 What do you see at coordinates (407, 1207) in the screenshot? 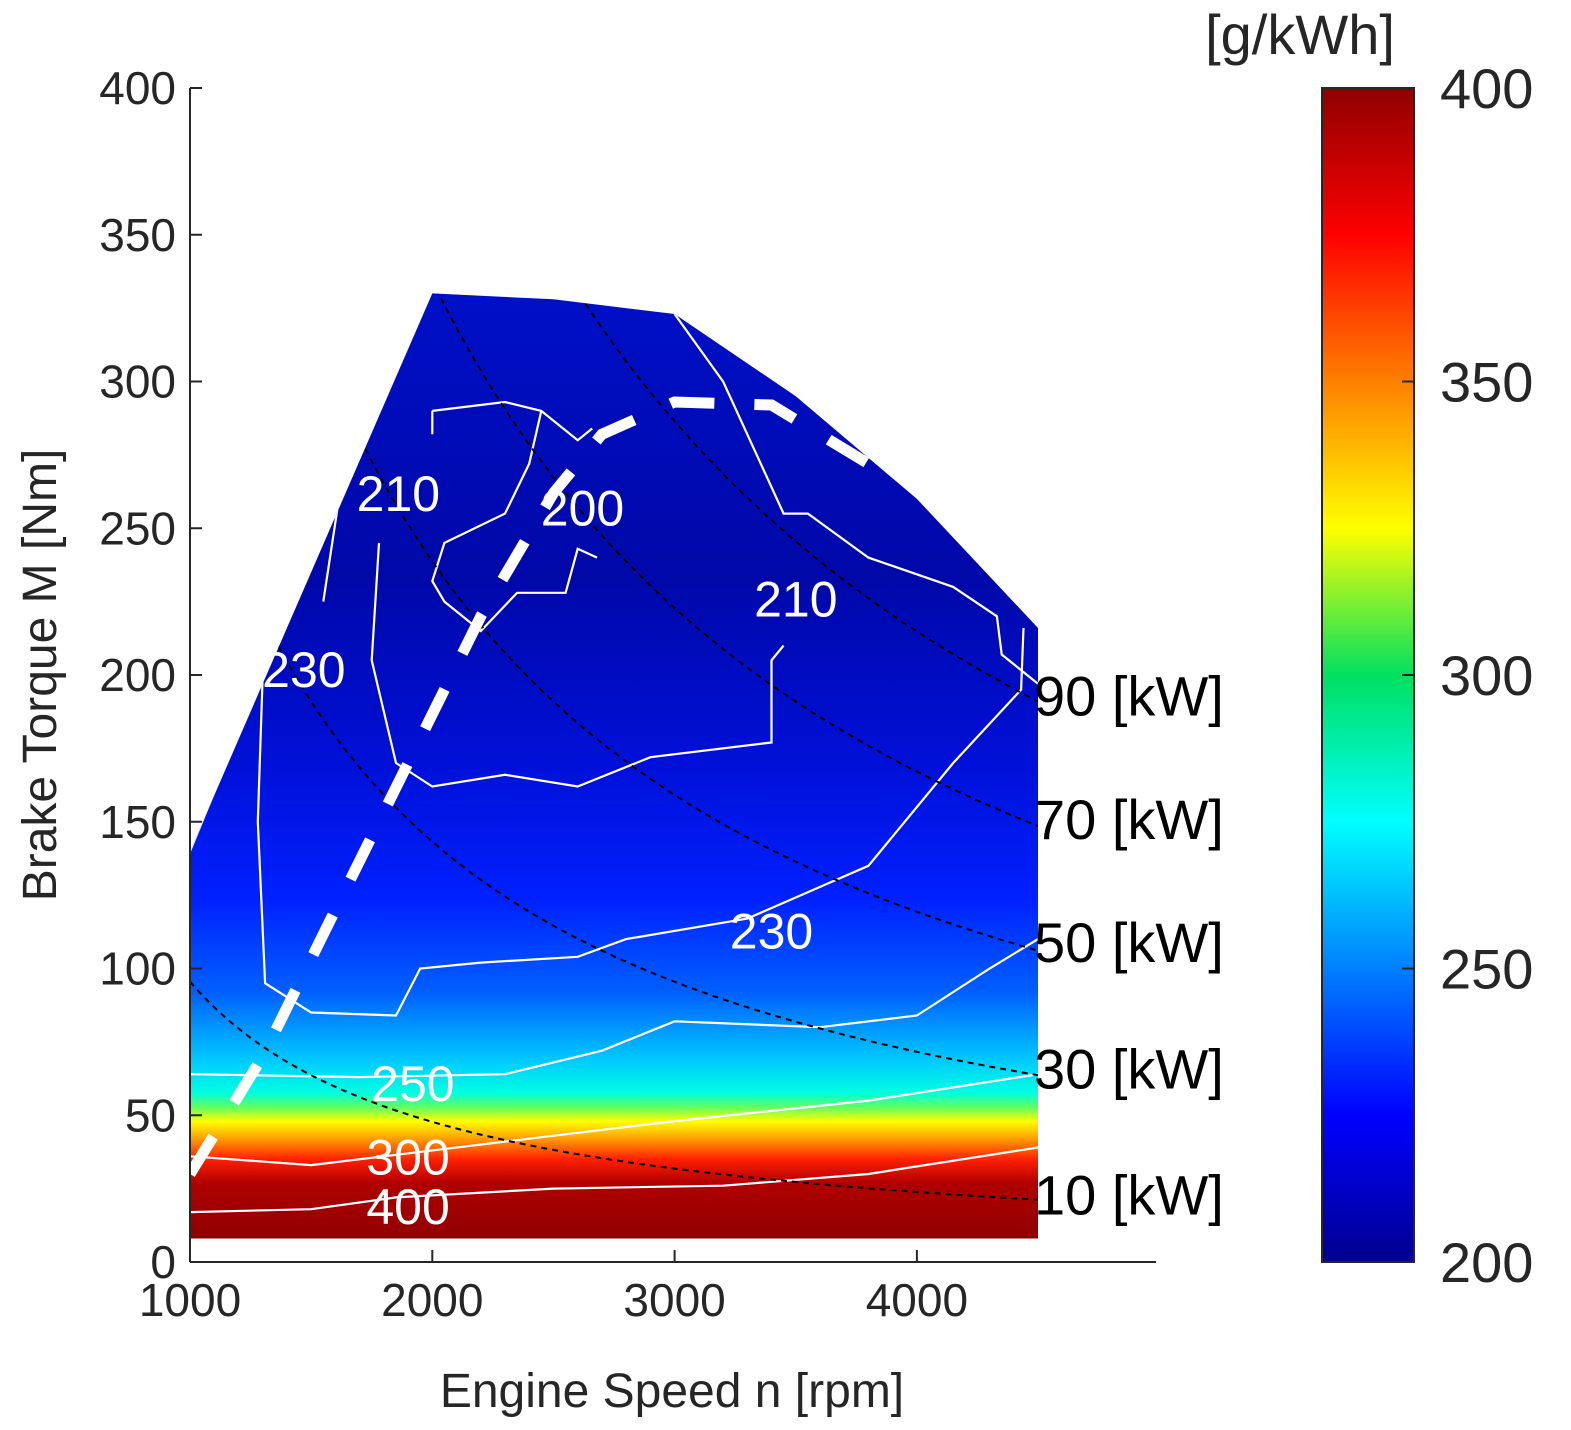
I see `contour-label-400: 400` at bounding box center [407, 1207].